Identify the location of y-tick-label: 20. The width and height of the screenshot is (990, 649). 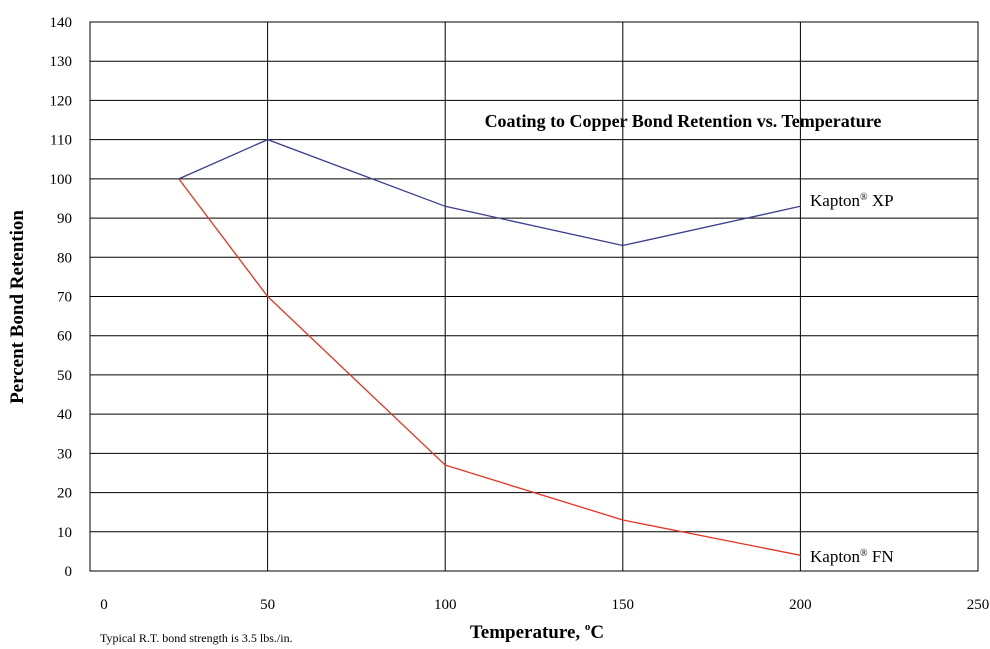
(64, 494).